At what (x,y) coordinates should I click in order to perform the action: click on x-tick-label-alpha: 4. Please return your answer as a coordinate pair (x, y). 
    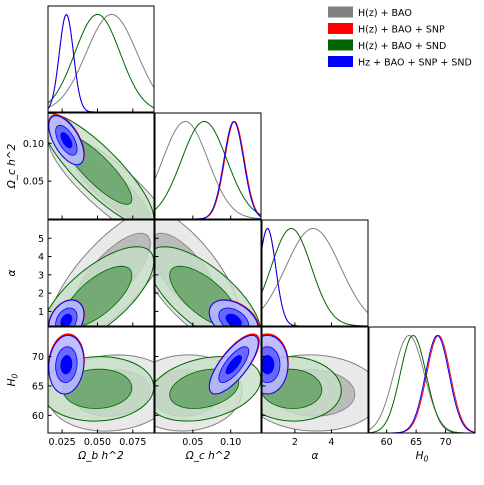
    Looking at the image, I should click on (331, 442).